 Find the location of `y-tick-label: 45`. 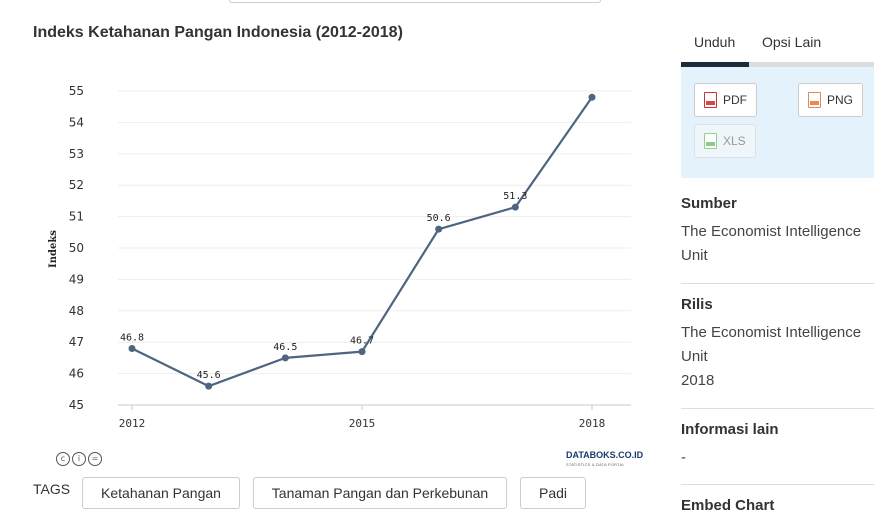

y-tick-label: 45 is located at coordinates (76, 405).